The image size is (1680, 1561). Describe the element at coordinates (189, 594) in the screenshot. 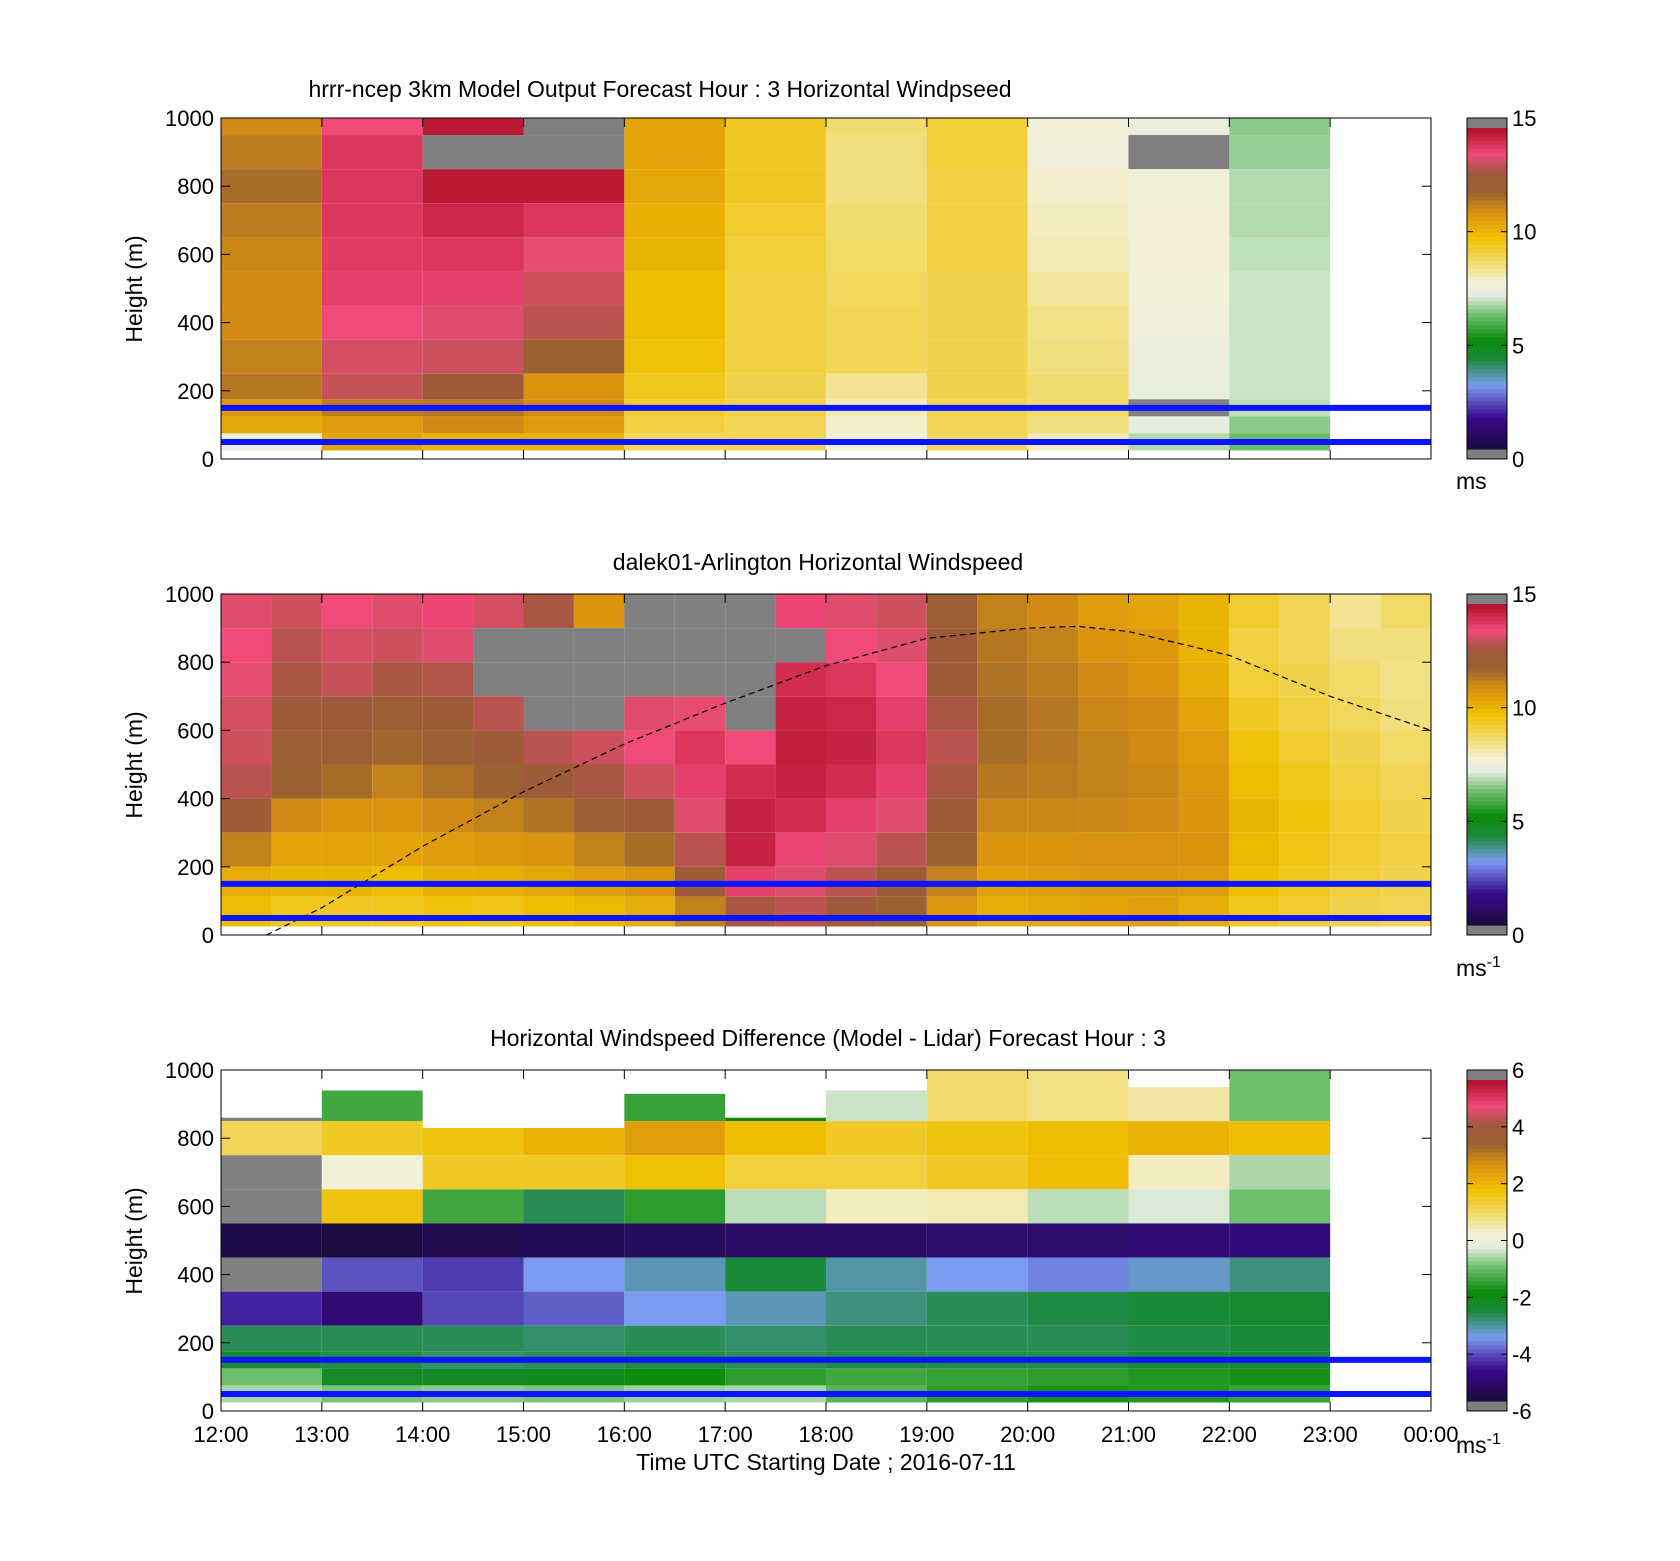

I see `panel-lidar-ytick-label: 1000` at that location.